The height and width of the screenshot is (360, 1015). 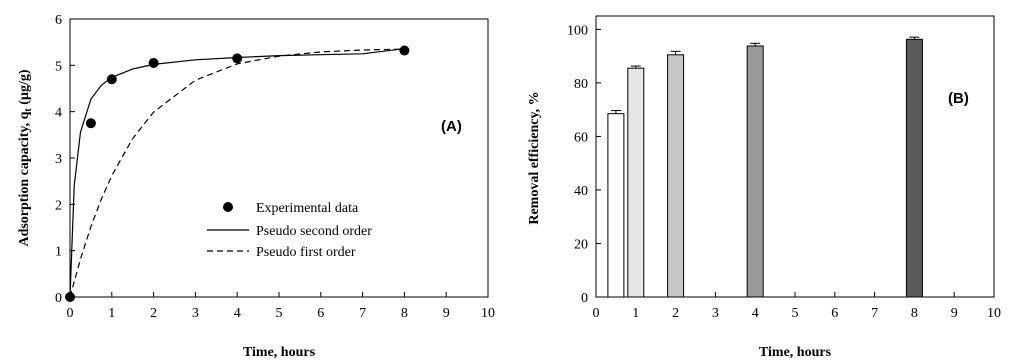 What do you see at coordinates (451, 126) in the screenshot?
I see `panel-a-label: (A)` at bounding box center [451, 126].